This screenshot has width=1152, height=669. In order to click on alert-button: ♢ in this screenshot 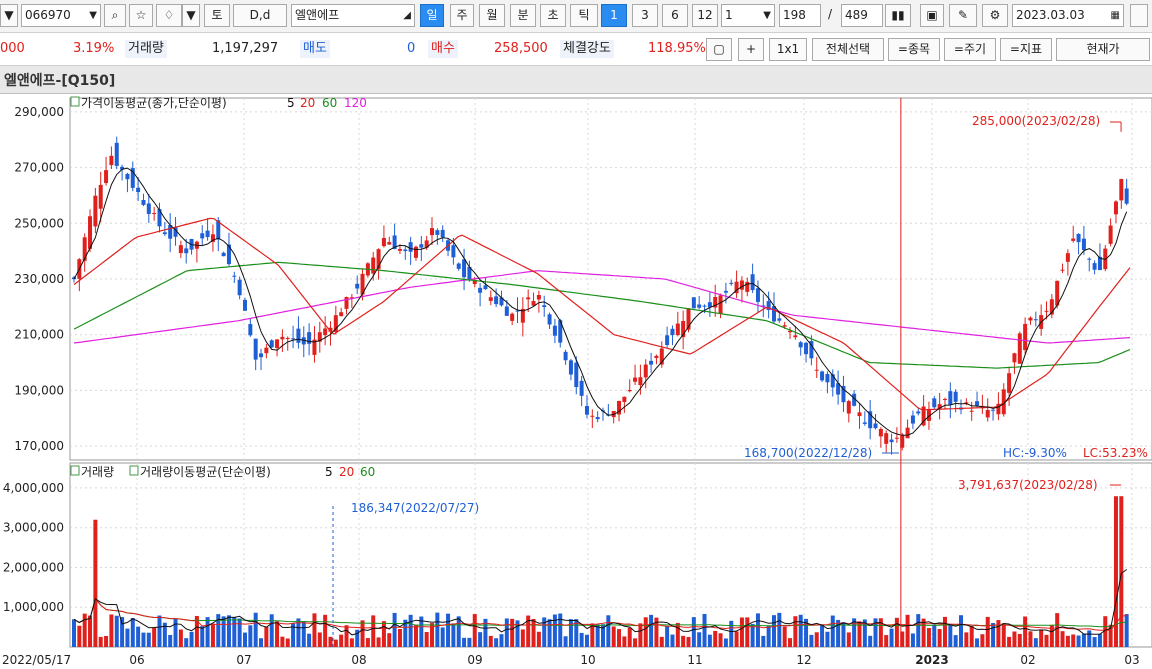, I will do `click(169, 15)`.